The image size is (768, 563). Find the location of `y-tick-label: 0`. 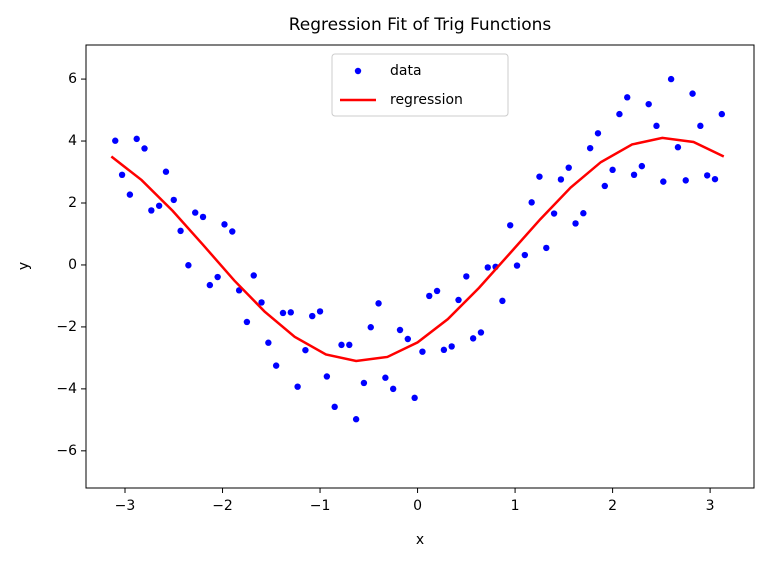

y-tick-label: 0 is located at coordinates (72, 265).